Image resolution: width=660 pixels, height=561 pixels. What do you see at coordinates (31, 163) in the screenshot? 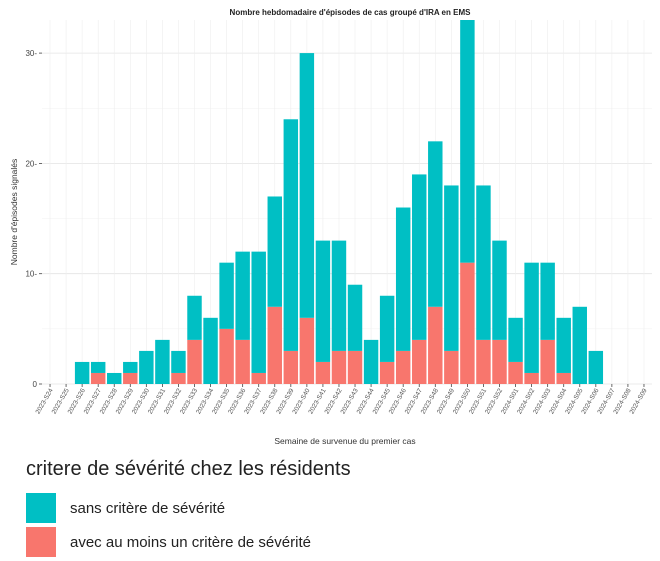
I see `y-tick-label: 20-` at bounding box center [31, 163].